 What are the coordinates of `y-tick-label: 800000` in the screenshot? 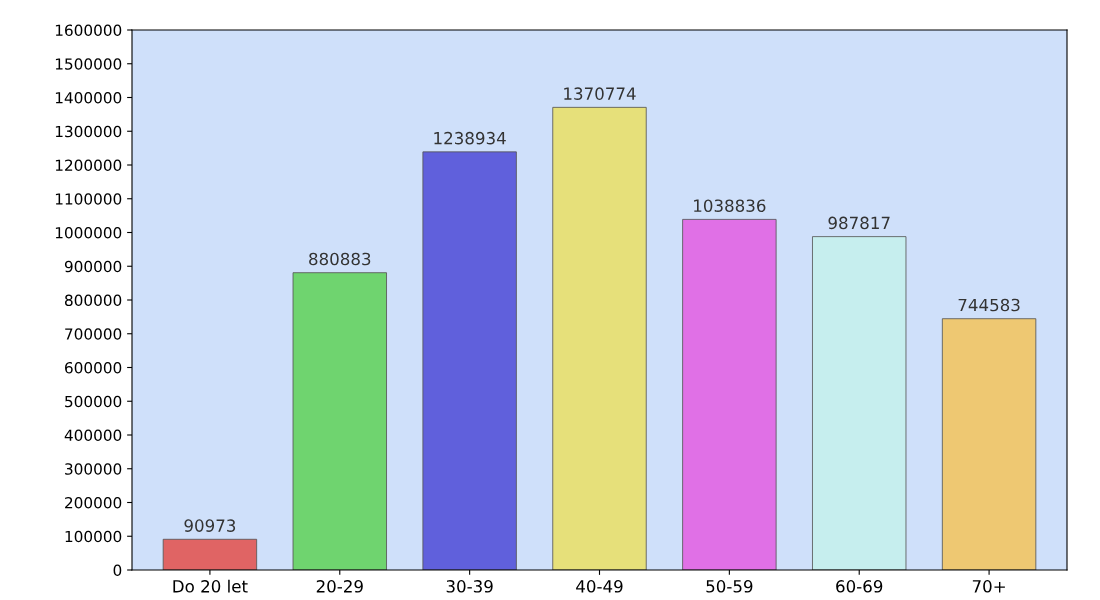 It's located at (93, 300).